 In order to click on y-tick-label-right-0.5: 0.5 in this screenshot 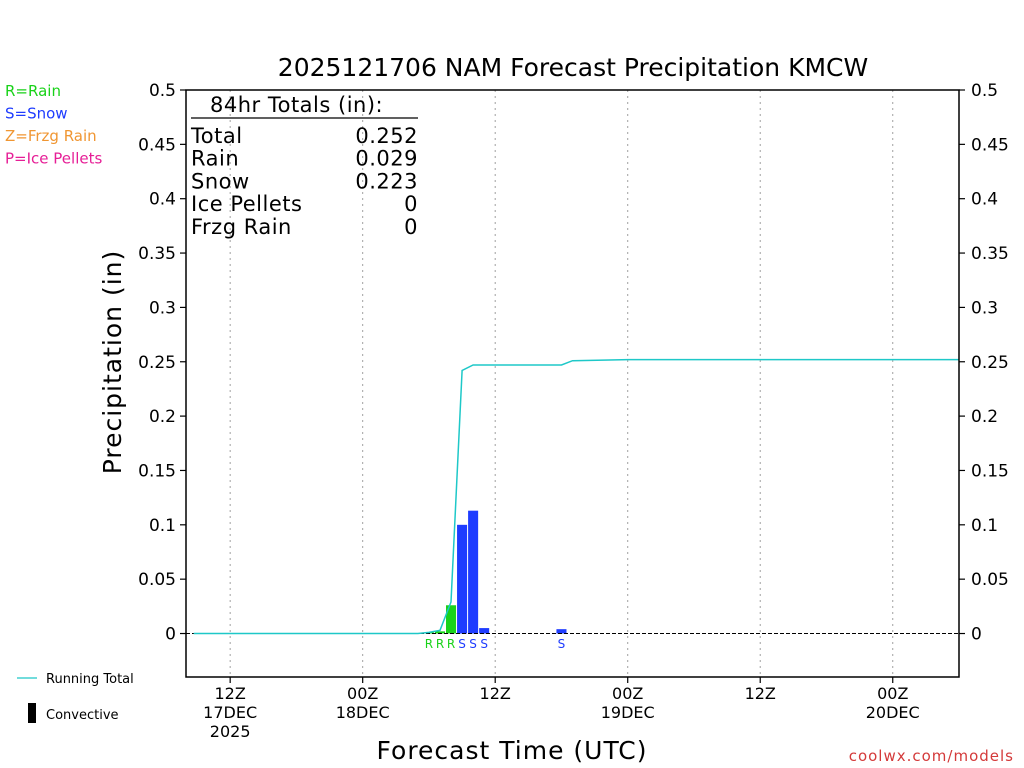, I will do `click(984, 91)`.